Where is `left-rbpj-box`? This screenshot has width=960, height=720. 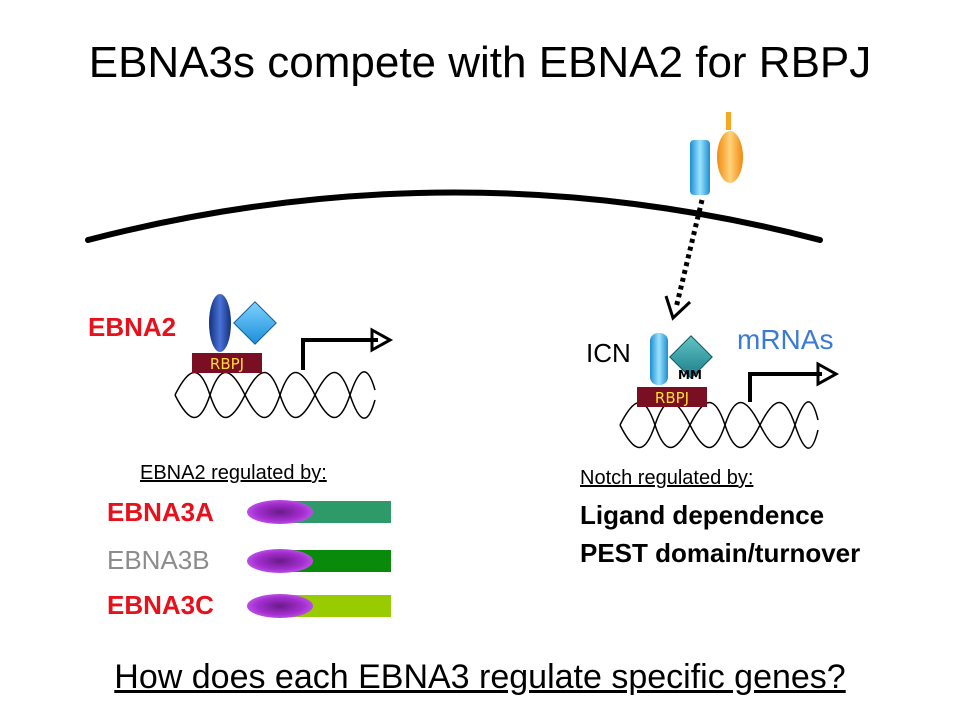 left-rbpj-box is located at coordinates (227, 363).